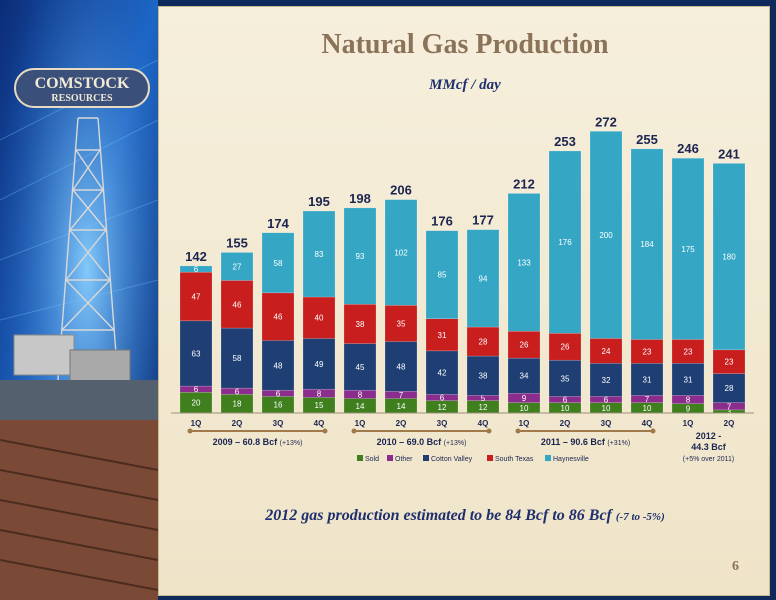  I want to click on slide-title: Natural Gas Production, so click(465, 44).